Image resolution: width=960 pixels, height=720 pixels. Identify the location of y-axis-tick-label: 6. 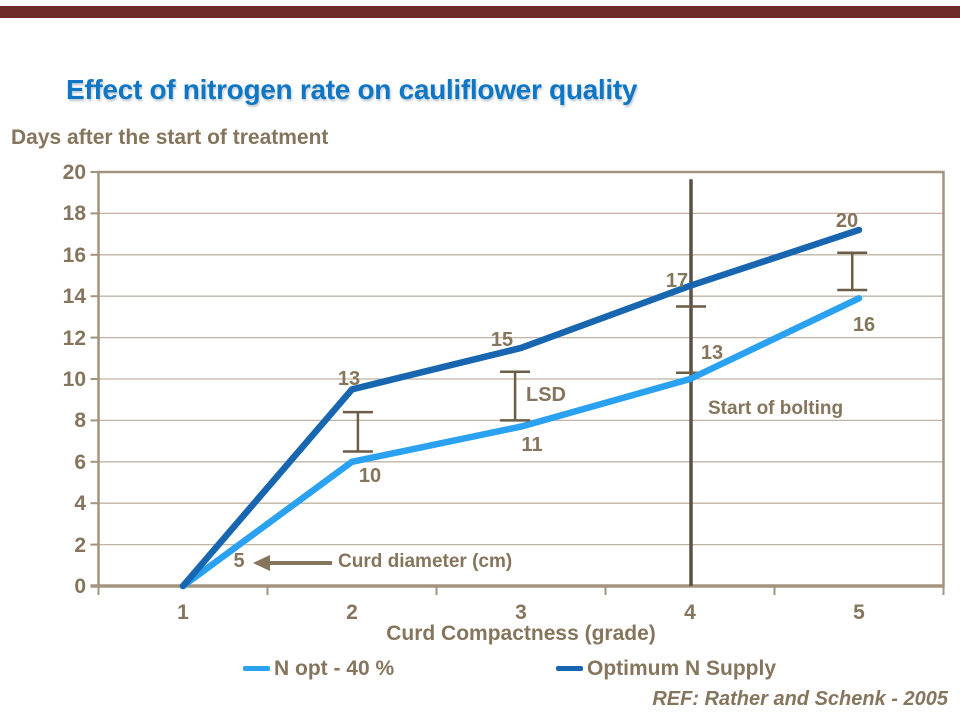
(80, 462).